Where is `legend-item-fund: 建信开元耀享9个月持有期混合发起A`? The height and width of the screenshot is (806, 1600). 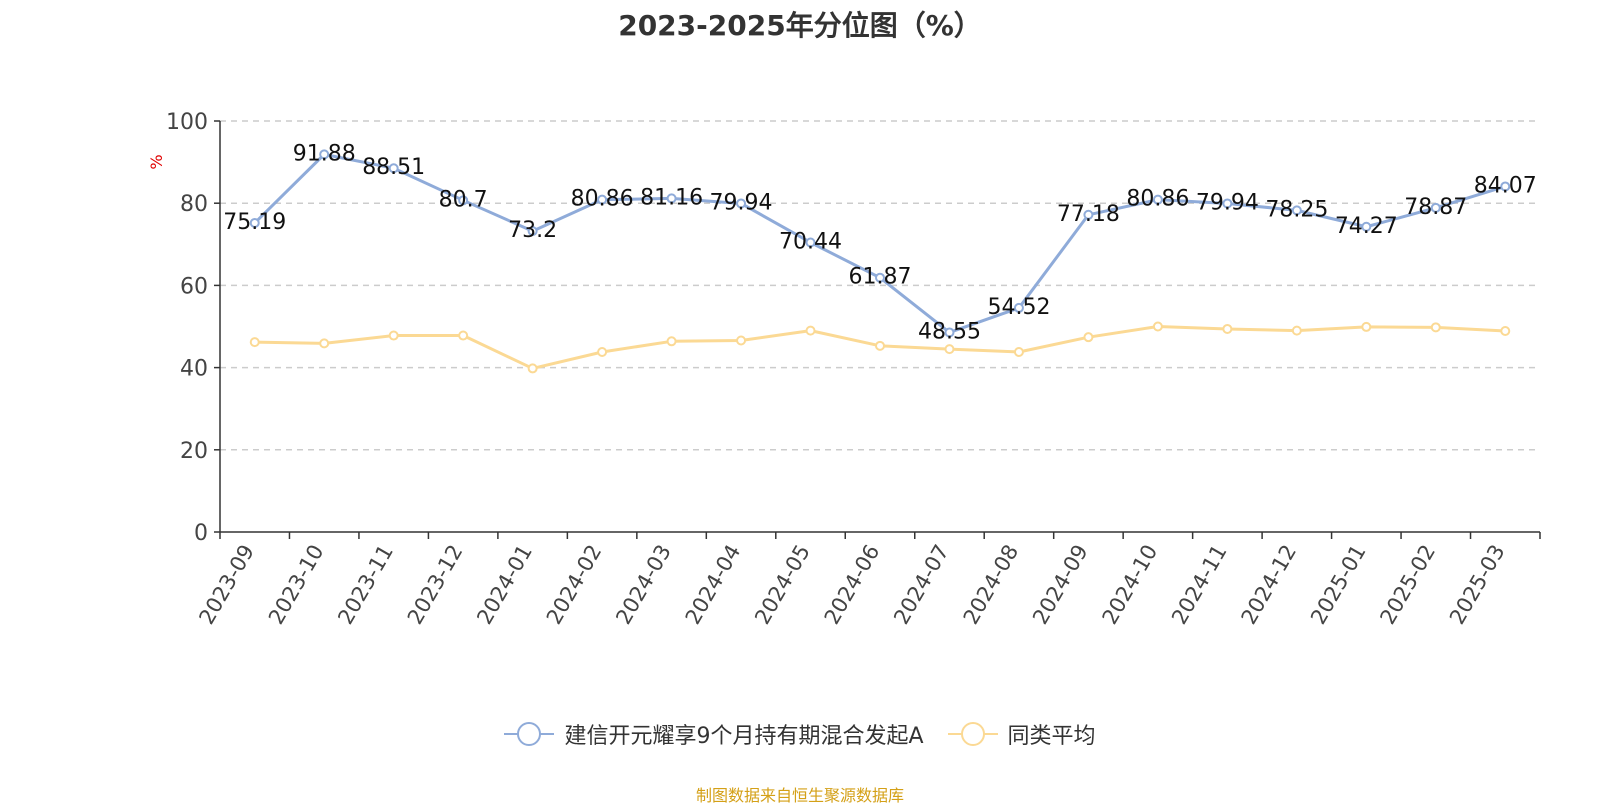 legend-item-fund: 建信开元耀享9个月持有期混合发起A is located at coordinates (714, 734).